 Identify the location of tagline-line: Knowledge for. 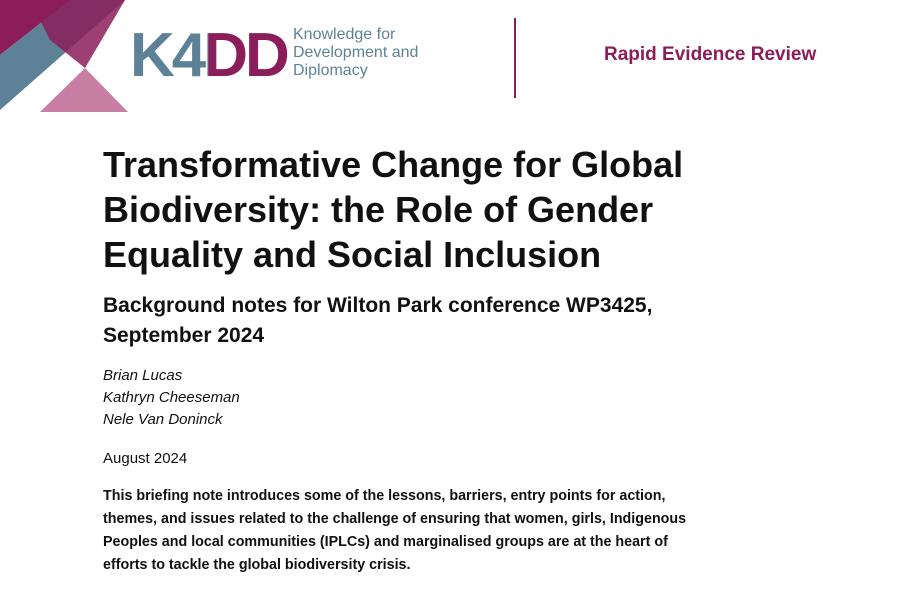
(344, 34).